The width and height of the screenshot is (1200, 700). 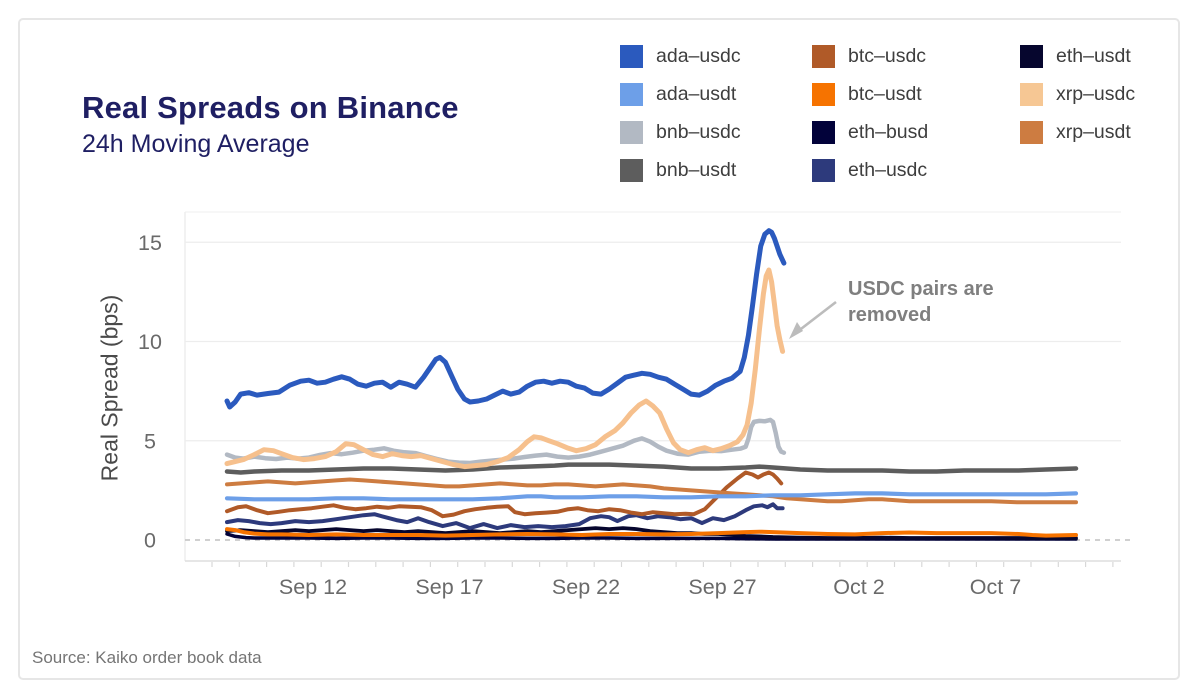 What do you see at coordinates (147, 657) in the screenshot?
I see `source-note: Source: Kaiko order book data` at bounding box center [147, 657].